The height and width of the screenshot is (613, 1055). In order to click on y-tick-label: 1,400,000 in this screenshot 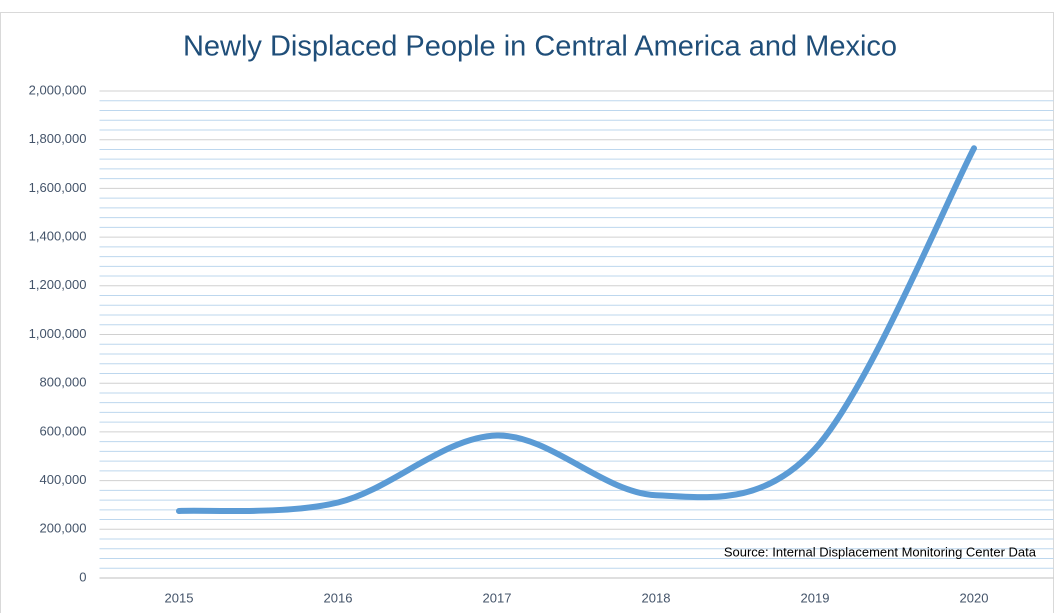, I will do `click(58, 236)`.